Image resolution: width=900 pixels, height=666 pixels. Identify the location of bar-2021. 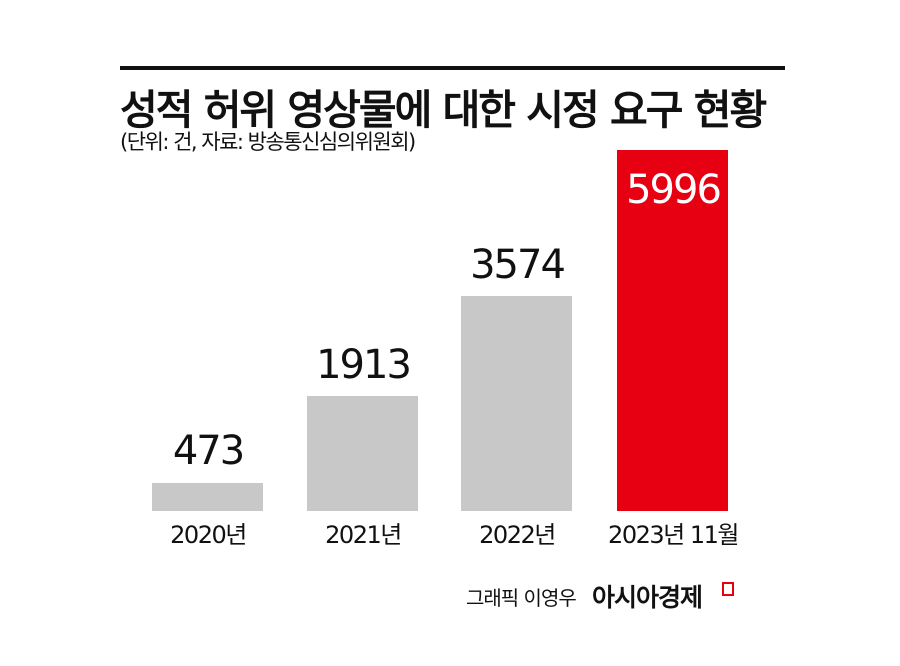
(362, 453).